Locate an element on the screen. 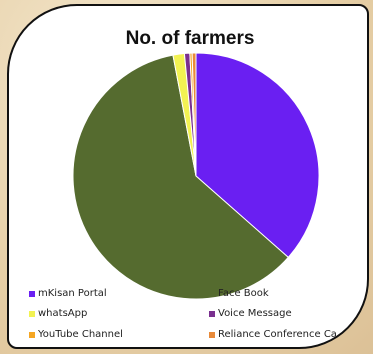 The width and height of the screenshot is (373, 354). legend-label-reliance-conference-ca: Reliance Conference Ca is located at coordinates (277, 334).